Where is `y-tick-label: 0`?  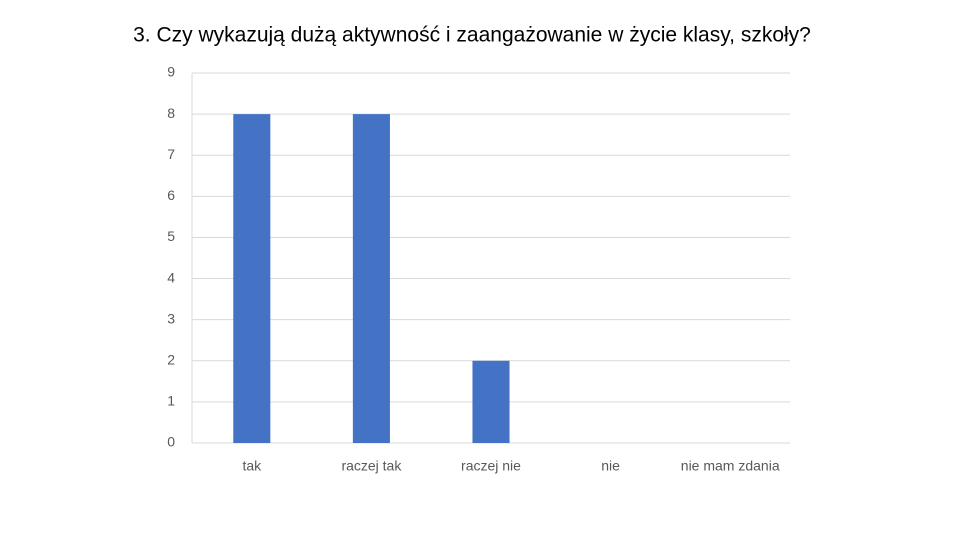
y-tick-label: 0 is located at coordinates (171, 442).